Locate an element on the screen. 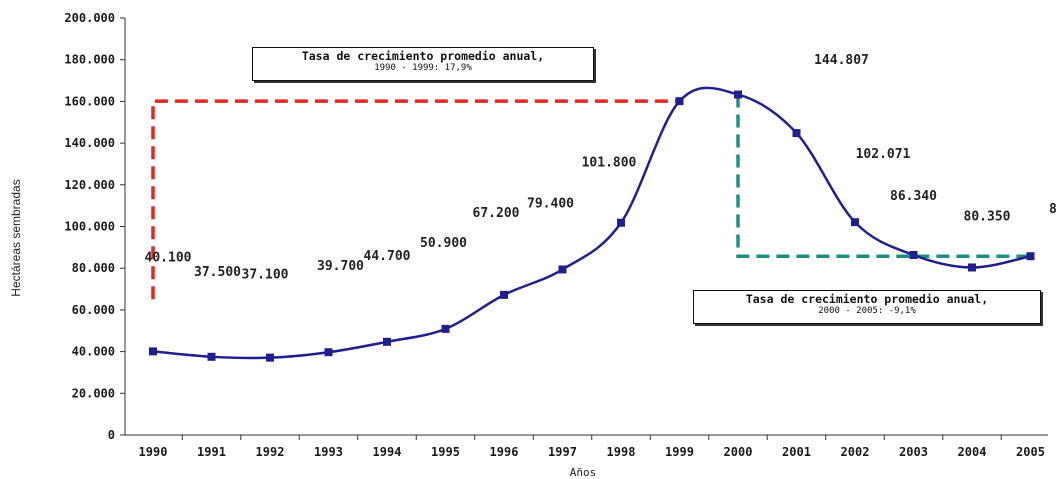 The image size is (1057, 479). y-tick-label: 120.000 is located at coordinates (89, 185).